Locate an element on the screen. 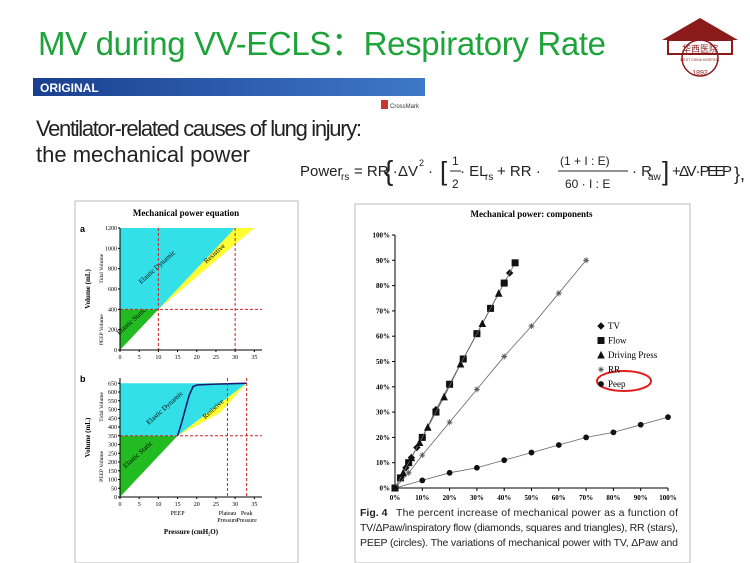 The image size is (750, 563). y-tick-label: 80% is located at coordinates (383, 286).